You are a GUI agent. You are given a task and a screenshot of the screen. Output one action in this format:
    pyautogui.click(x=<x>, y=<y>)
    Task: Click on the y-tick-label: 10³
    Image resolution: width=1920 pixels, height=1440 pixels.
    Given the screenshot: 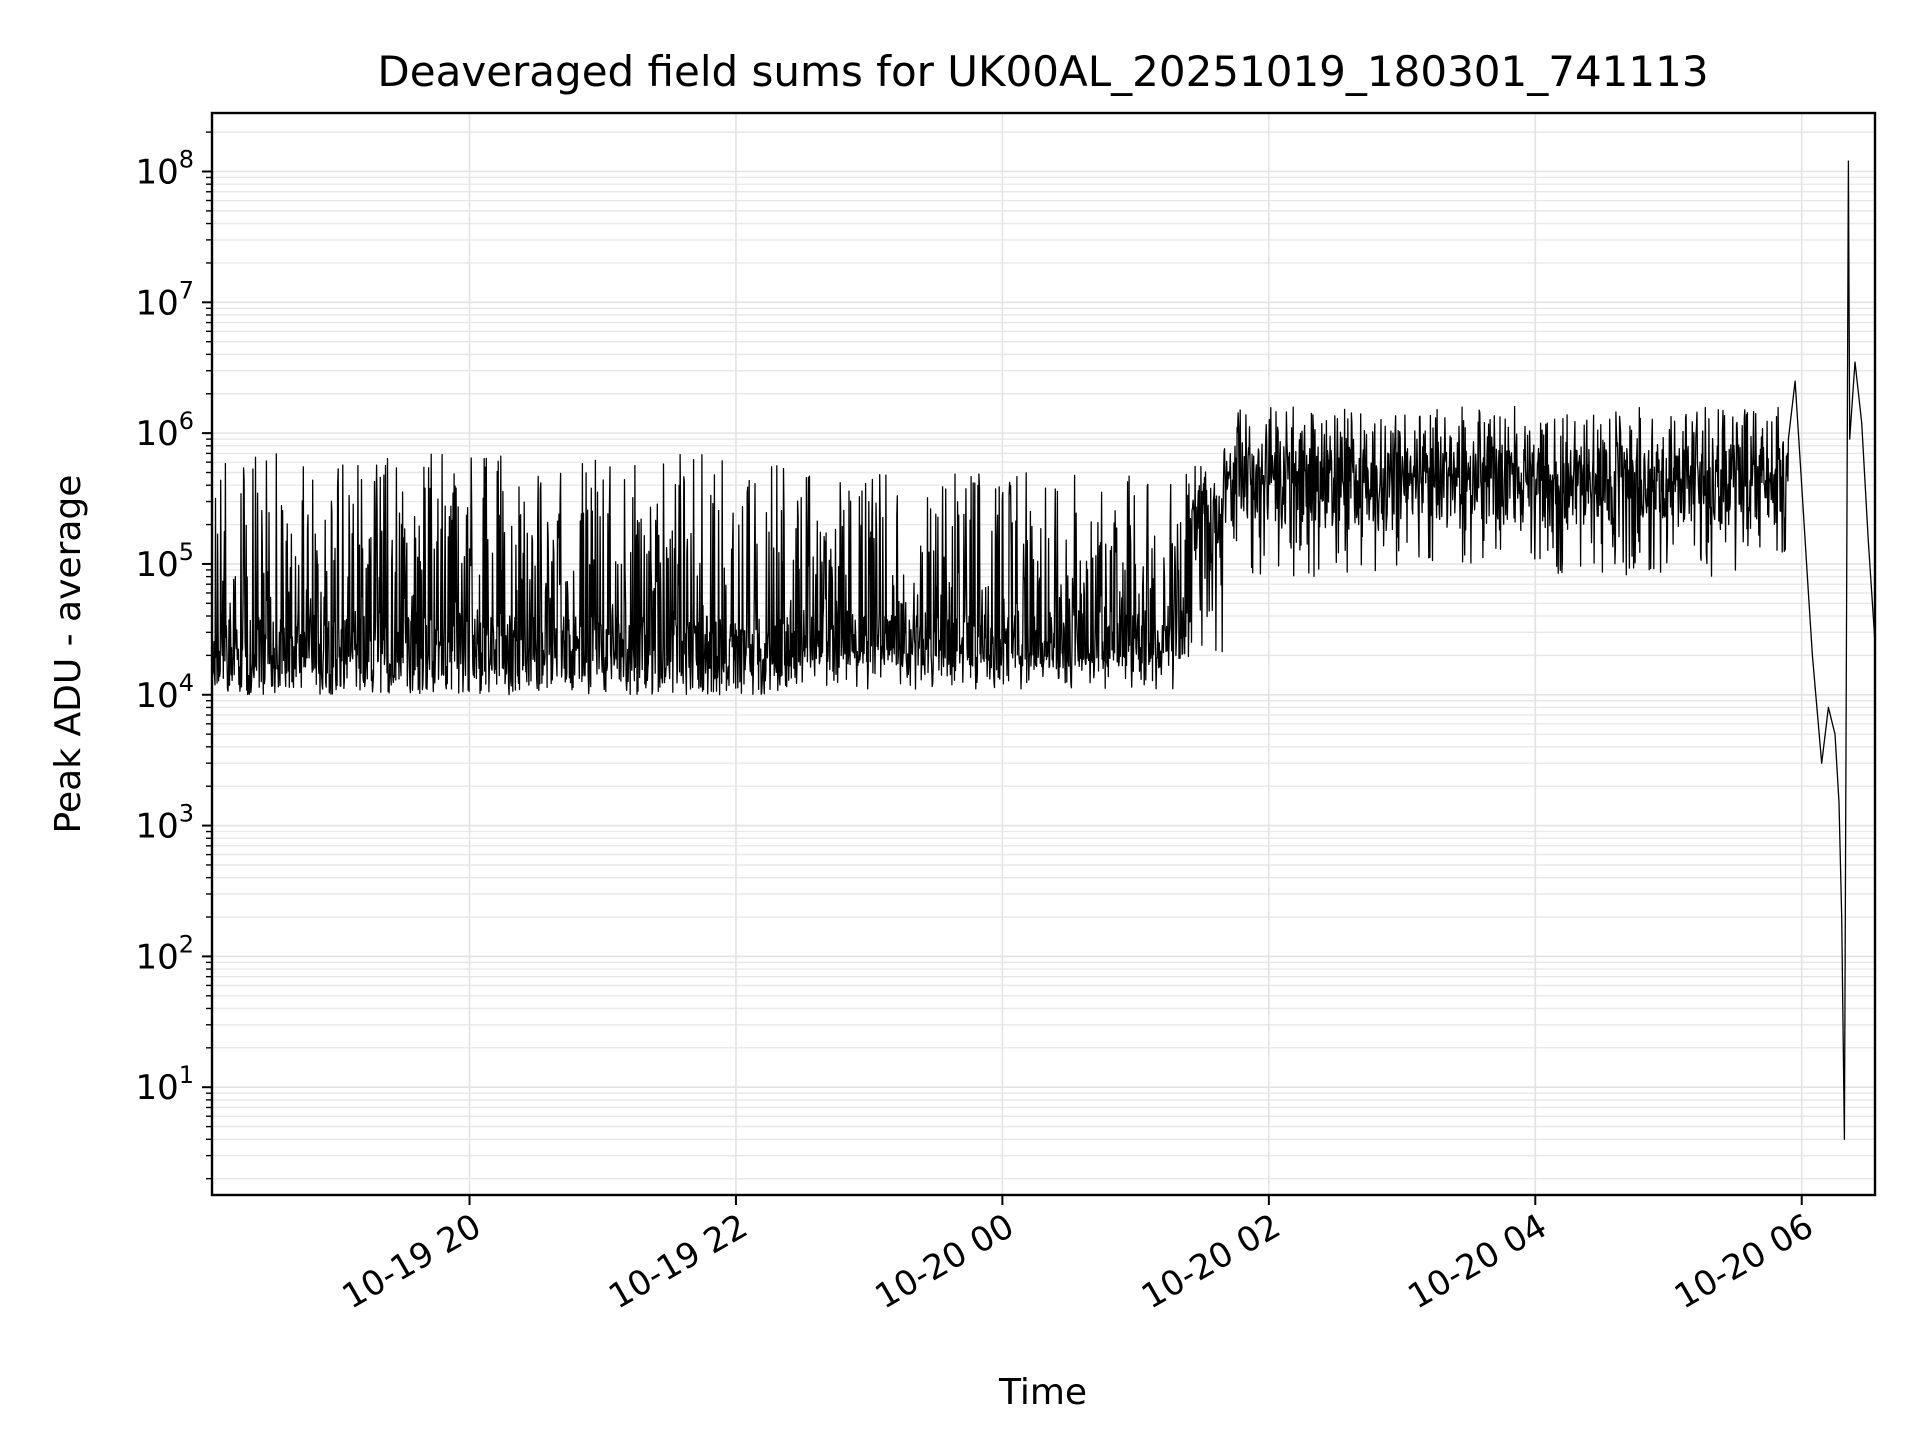 What is the action you would take?
    pyautogui.click(x=164, y=823)
    